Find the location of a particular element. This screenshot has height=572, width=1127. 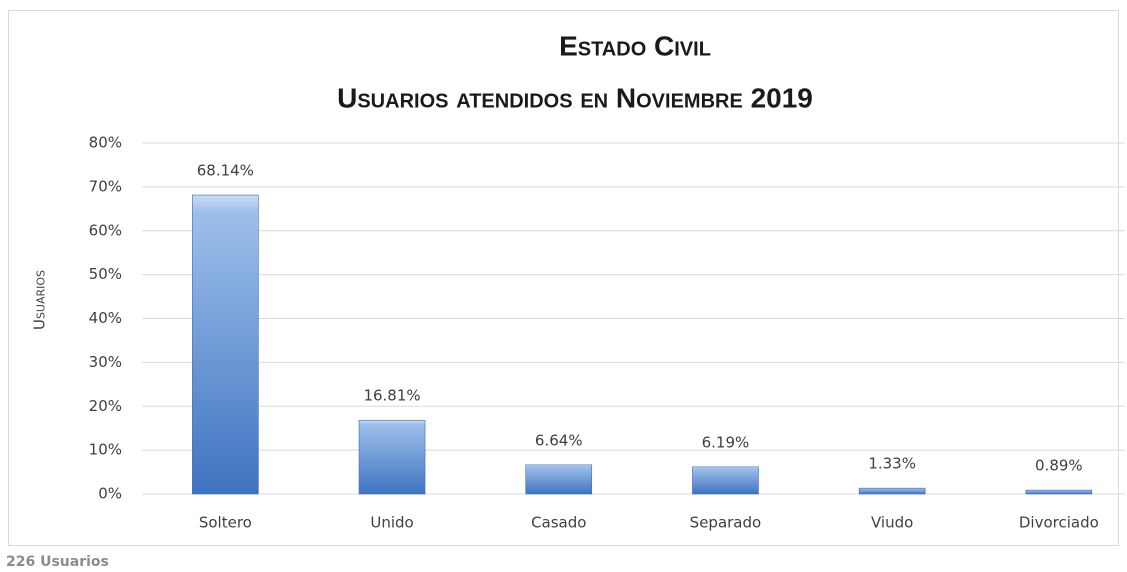

value-label: 16.81% is located at coordinates (391, 396).